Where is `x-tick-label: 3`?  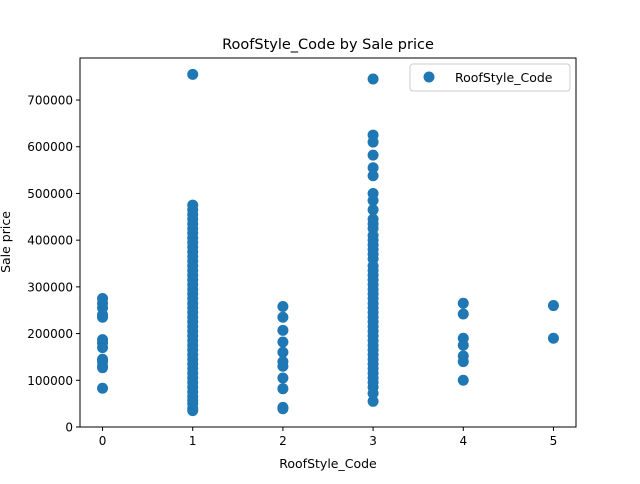
x-tick-label: 3 is located at coordinates (373, 441).